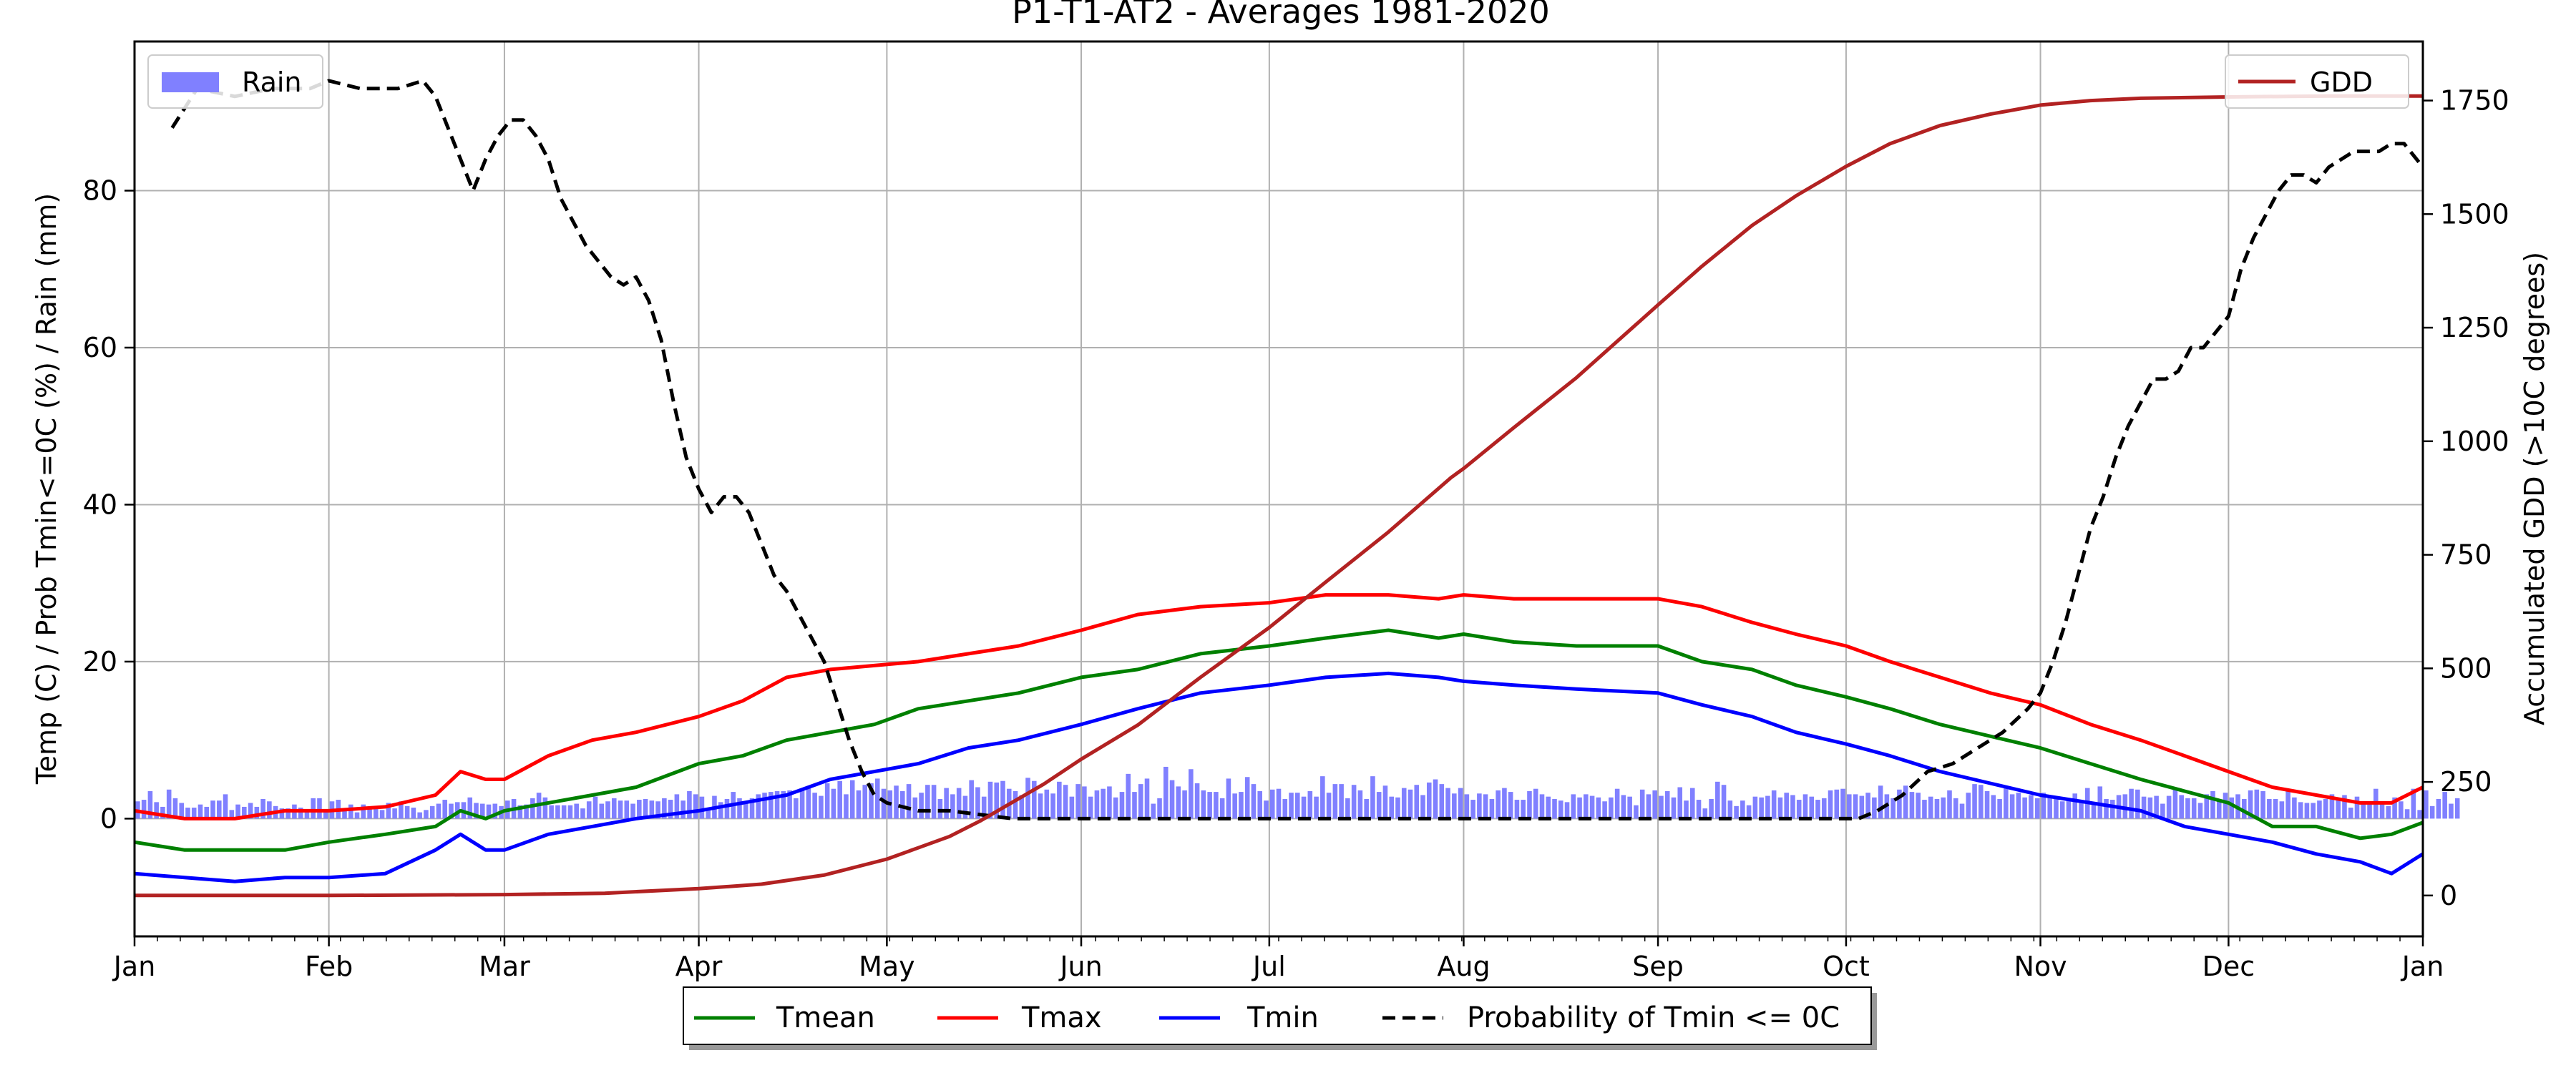 The width and height of the screenshot is (2576, 1073). I want to click on y-left-tick-label: 0, so click(108, 818).